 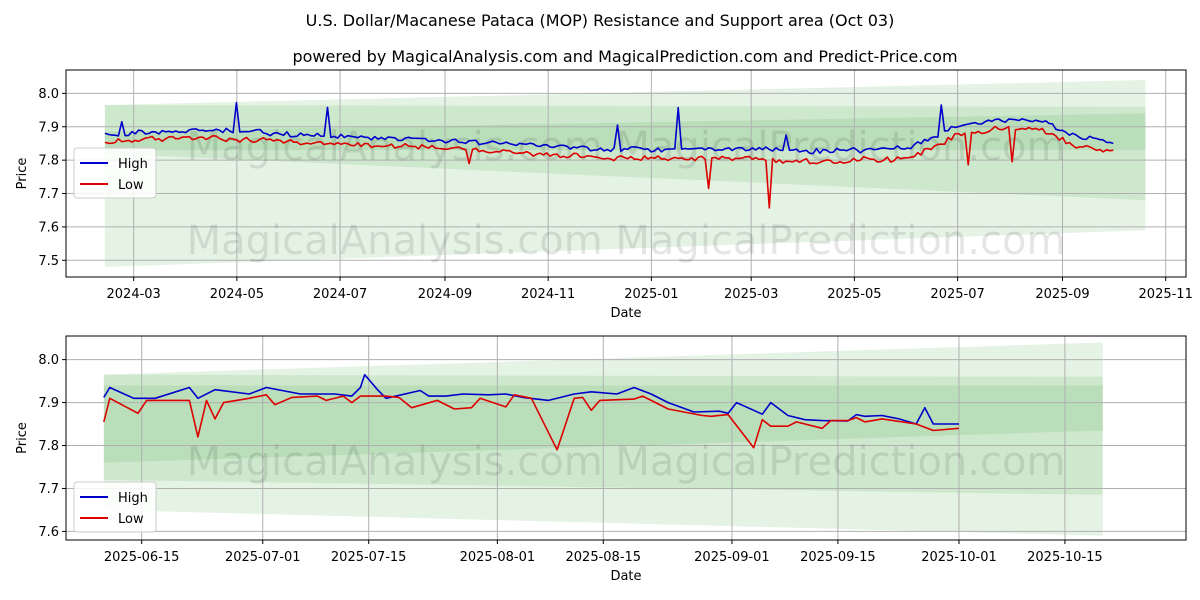 What do you see at coordinates (340, 294) in the screenshot?
I see `x-tick-label: 2024-07` at bounding box center [340, 294].